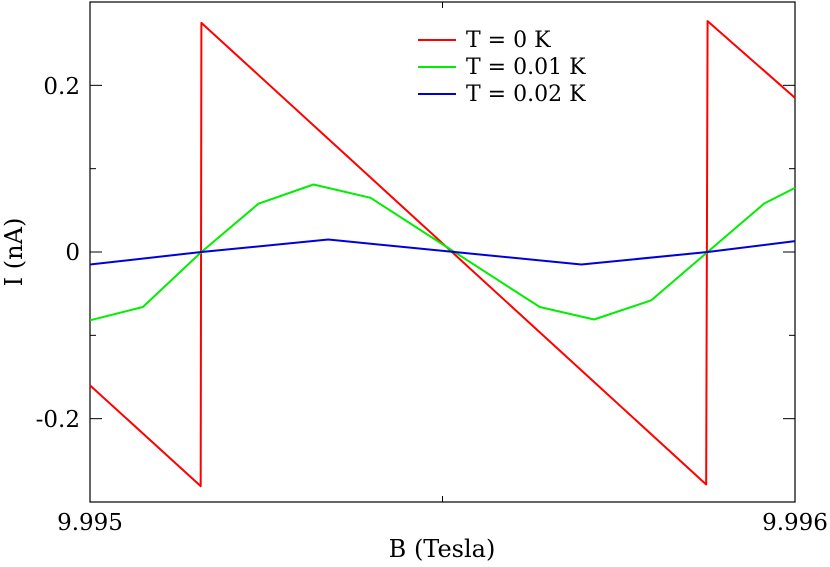 This screenshot has width=830, height=567. Describe the element at coordinates (526, 94) in the screenshot. I see `legend-label-t002k: T = 0.02 K` at that location.